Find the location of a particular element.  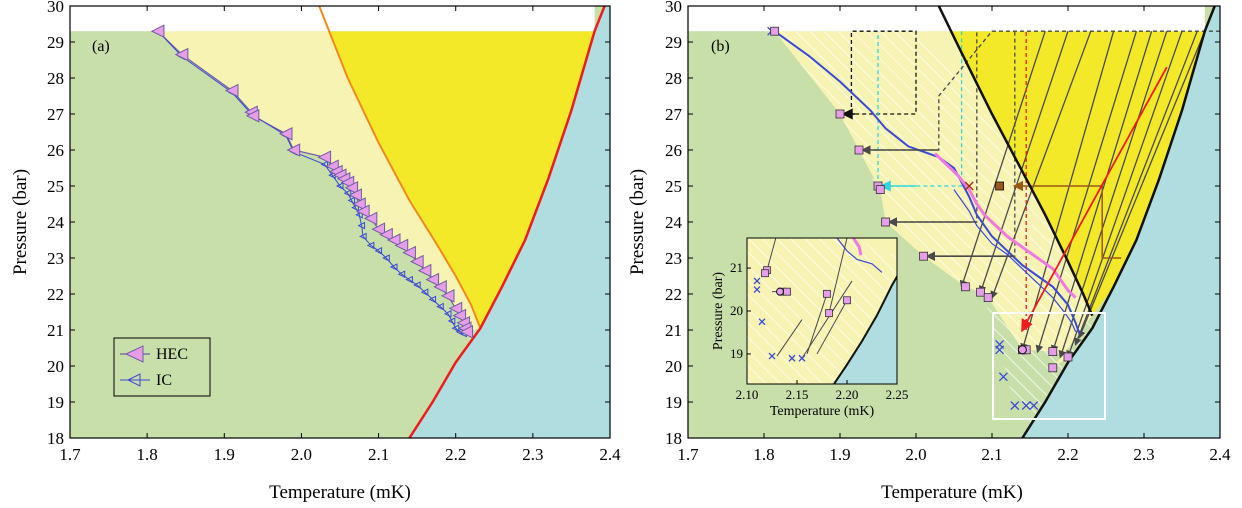

inset-hatched-region is located at coordinates (822, 311).